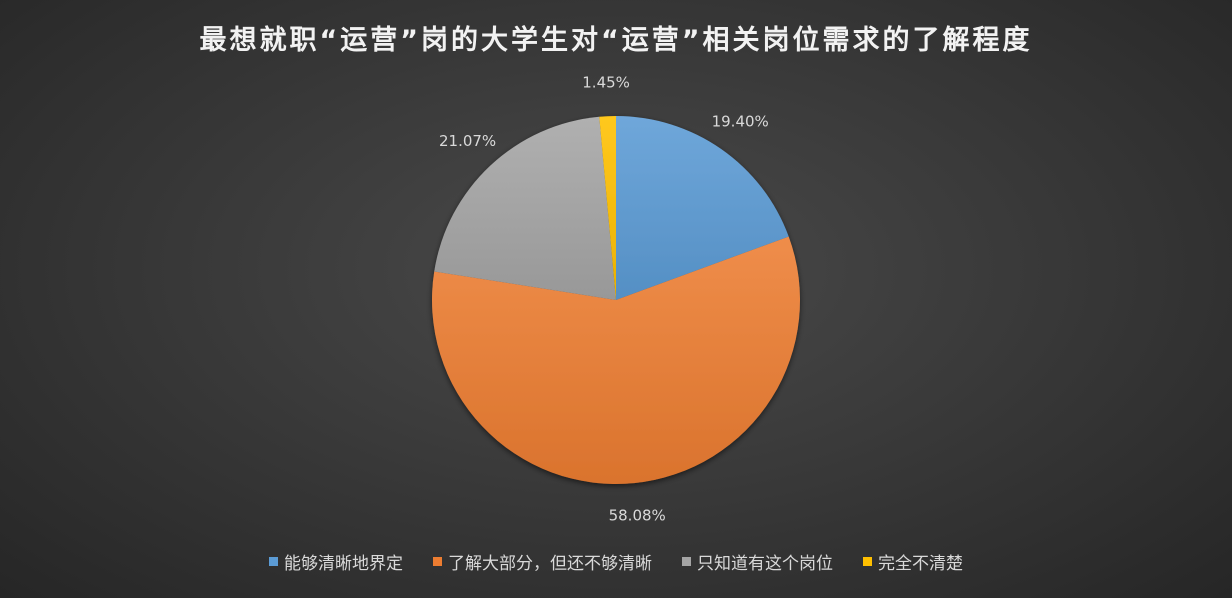  Describe the element at coordinates (765, 564) in the screenshot. I see `legend-label-2: 只知道有这个岗位` at that location.